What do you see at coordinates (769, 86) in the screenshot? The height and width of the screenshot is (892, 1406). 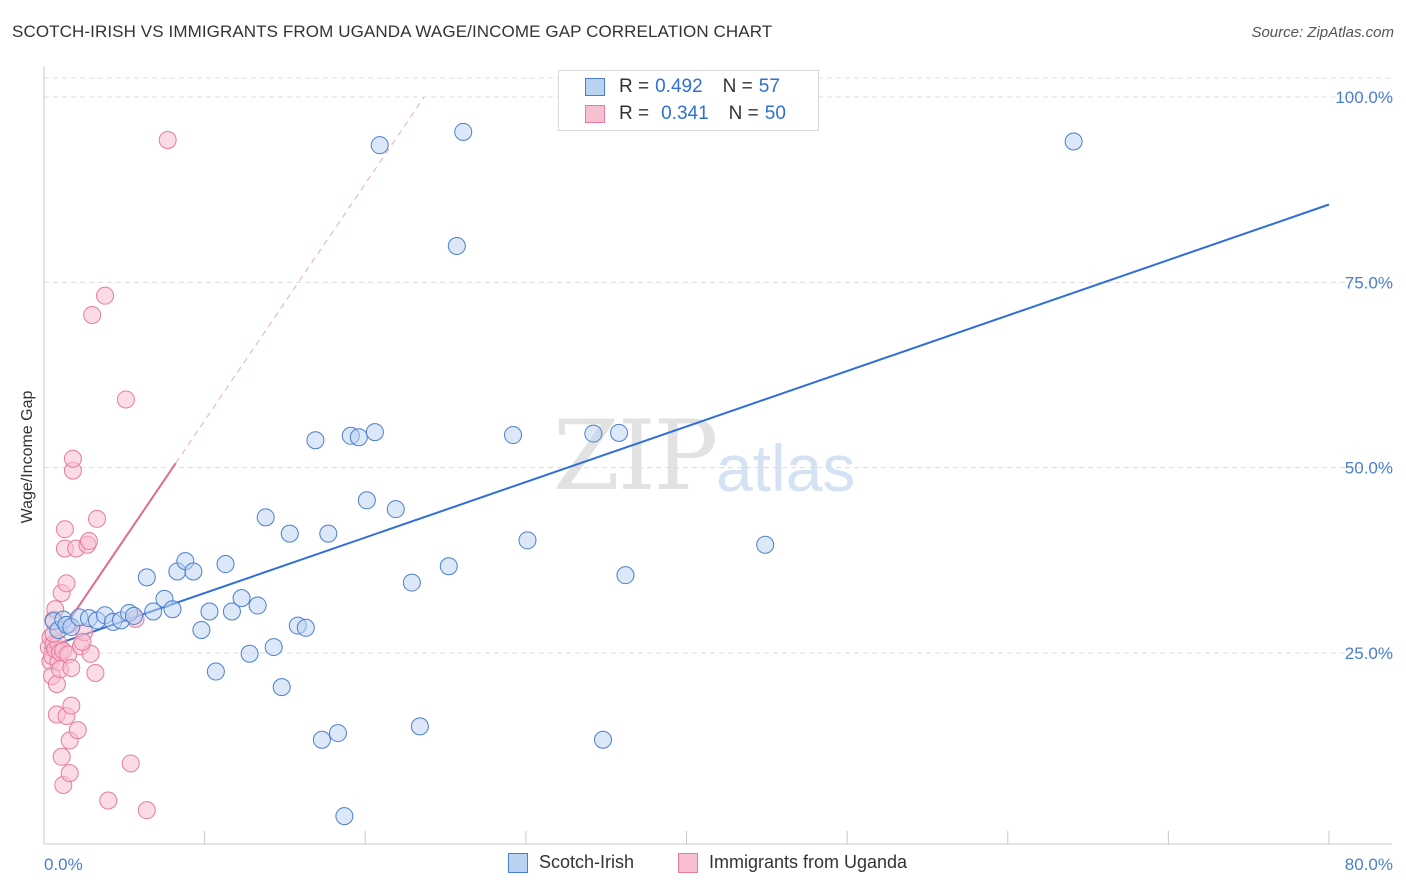 I see `legend-n-value: 57` at bounding box center [769, 86].